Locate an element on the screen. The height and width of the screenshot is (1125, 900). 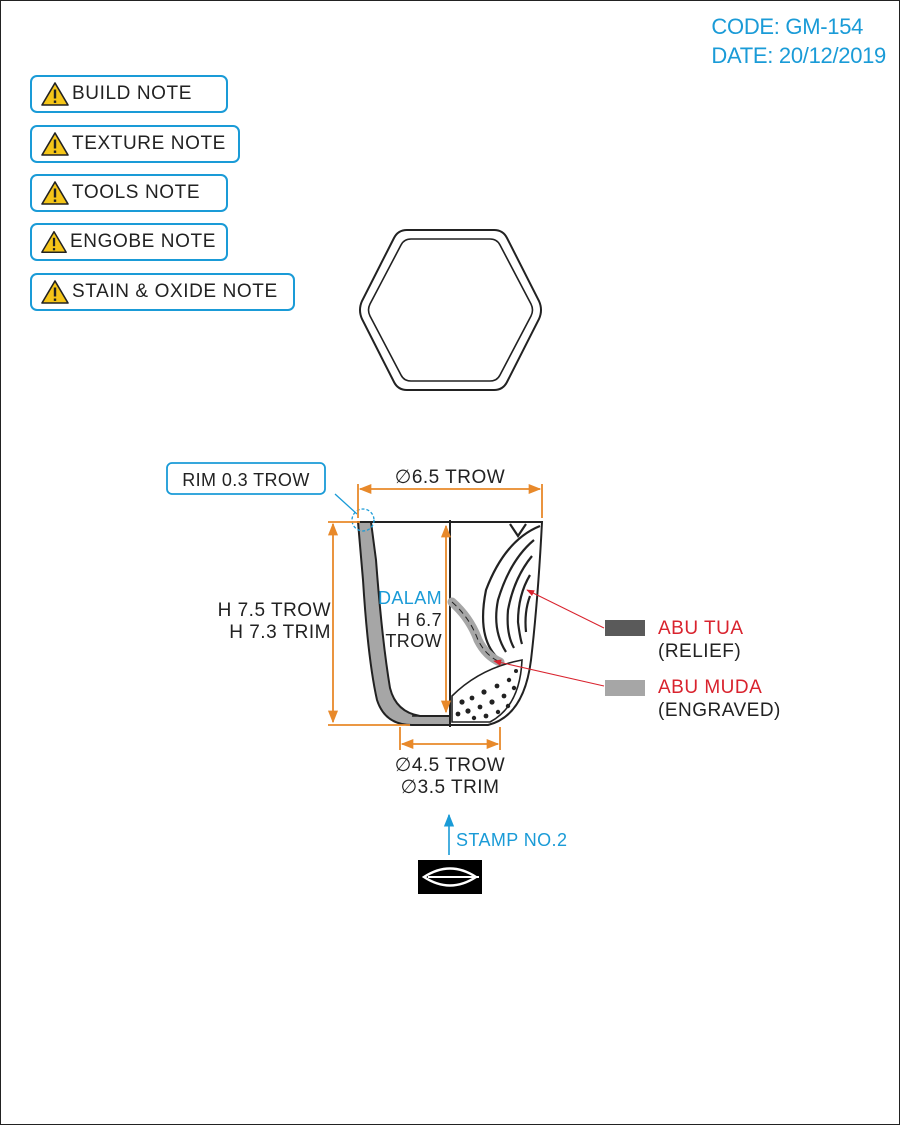
texture-note-button: TEXTURE NOTE is located at coordinates (135, 144).